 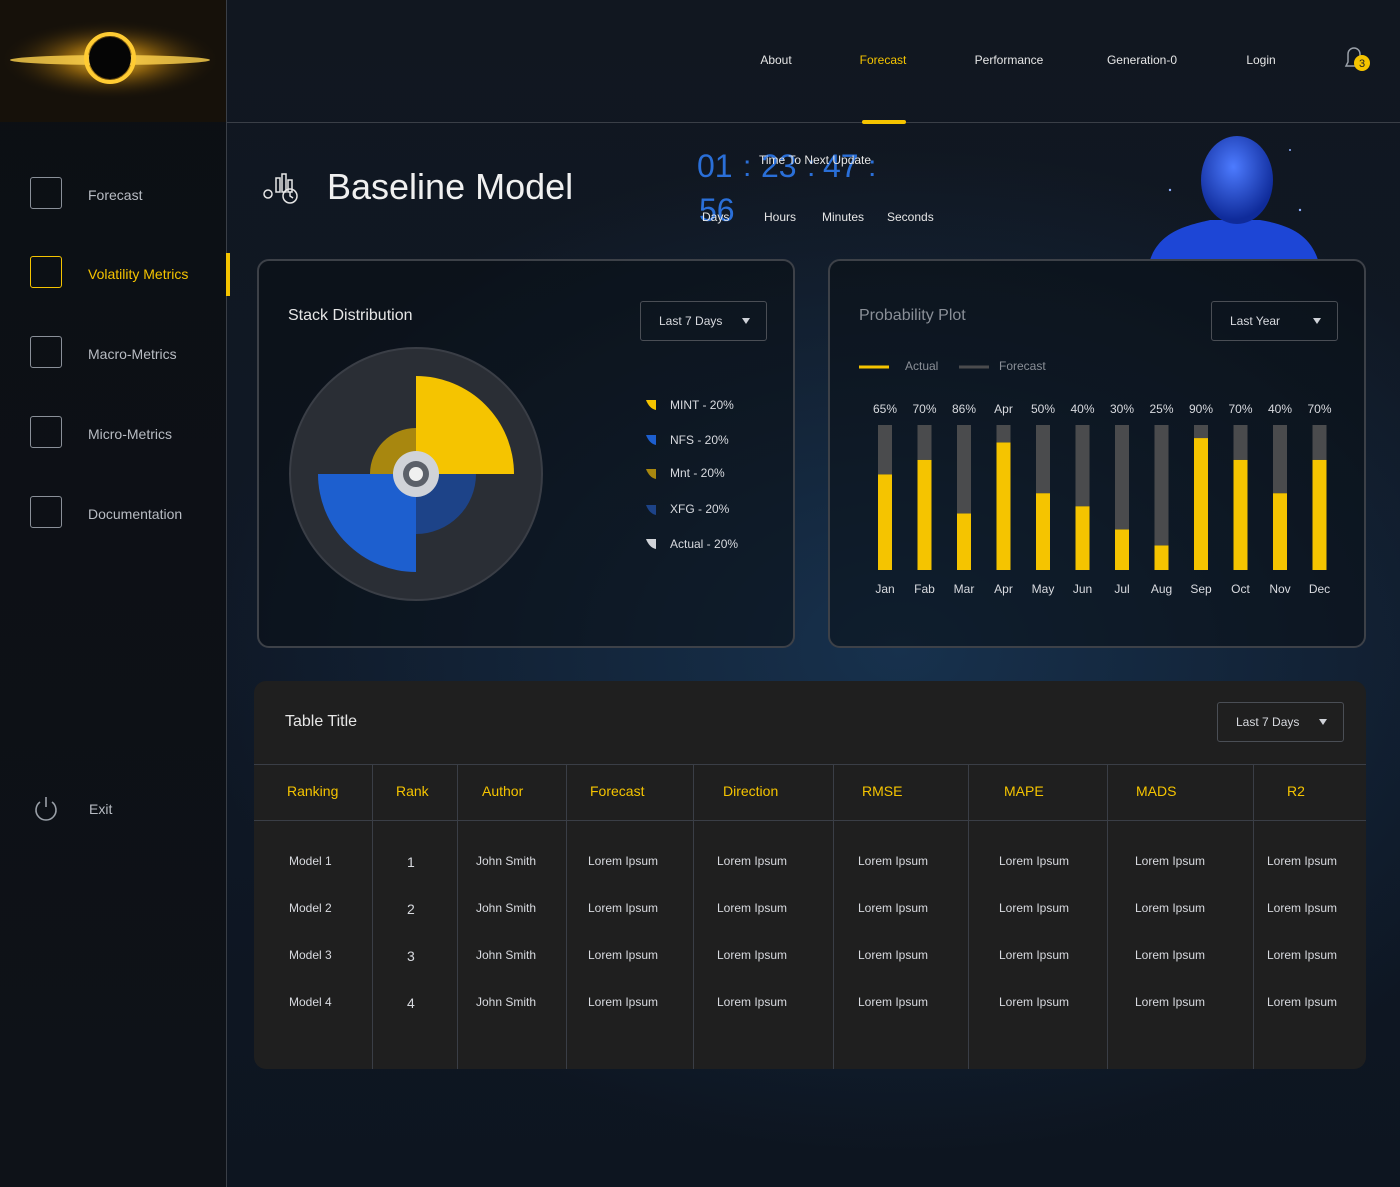 I want to click on top-label: 30%, so click(x=1122, y=409).